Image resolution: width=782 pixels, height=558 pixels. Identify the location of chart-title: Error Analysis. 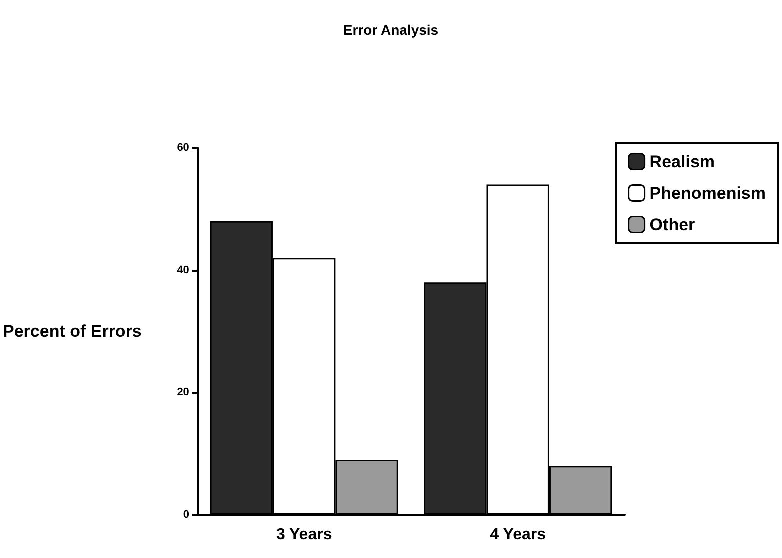
(391, 30).